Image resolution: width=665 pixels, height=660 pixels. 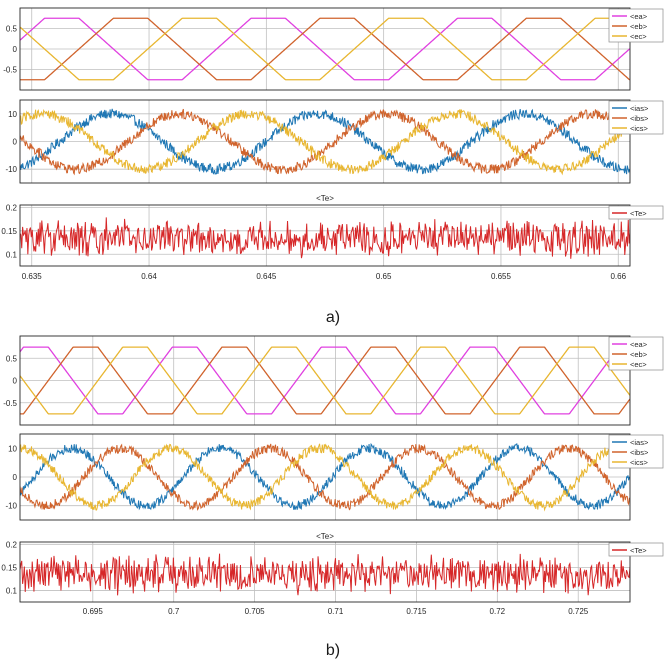 What do you see at coordinates (266, 276) in the screenshot?
I see `x-tick-label: 0.645` at bounding box center [266, 276].